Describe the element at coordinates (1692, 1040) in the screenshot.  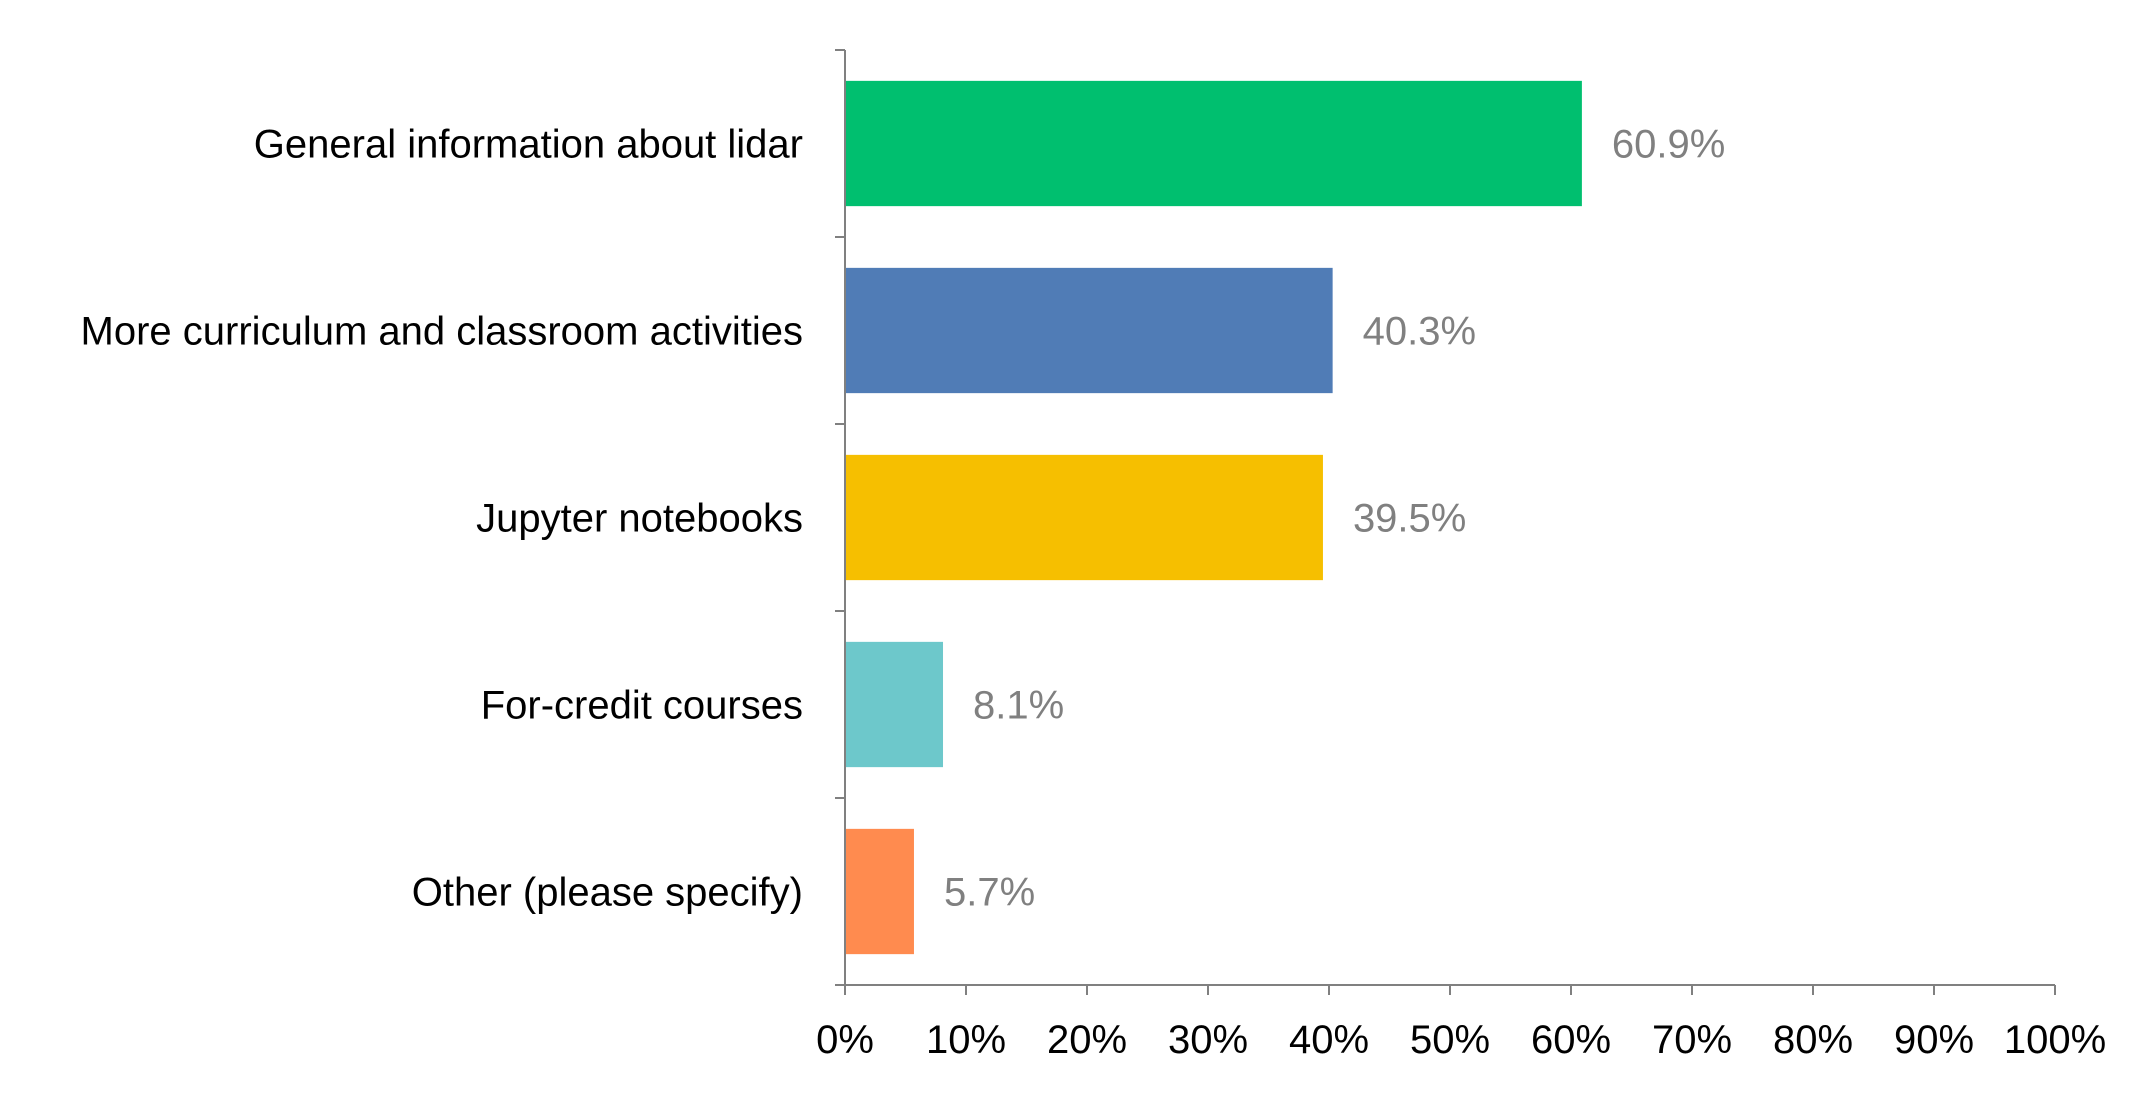
I see `x-tick-label: 70%` at that location.